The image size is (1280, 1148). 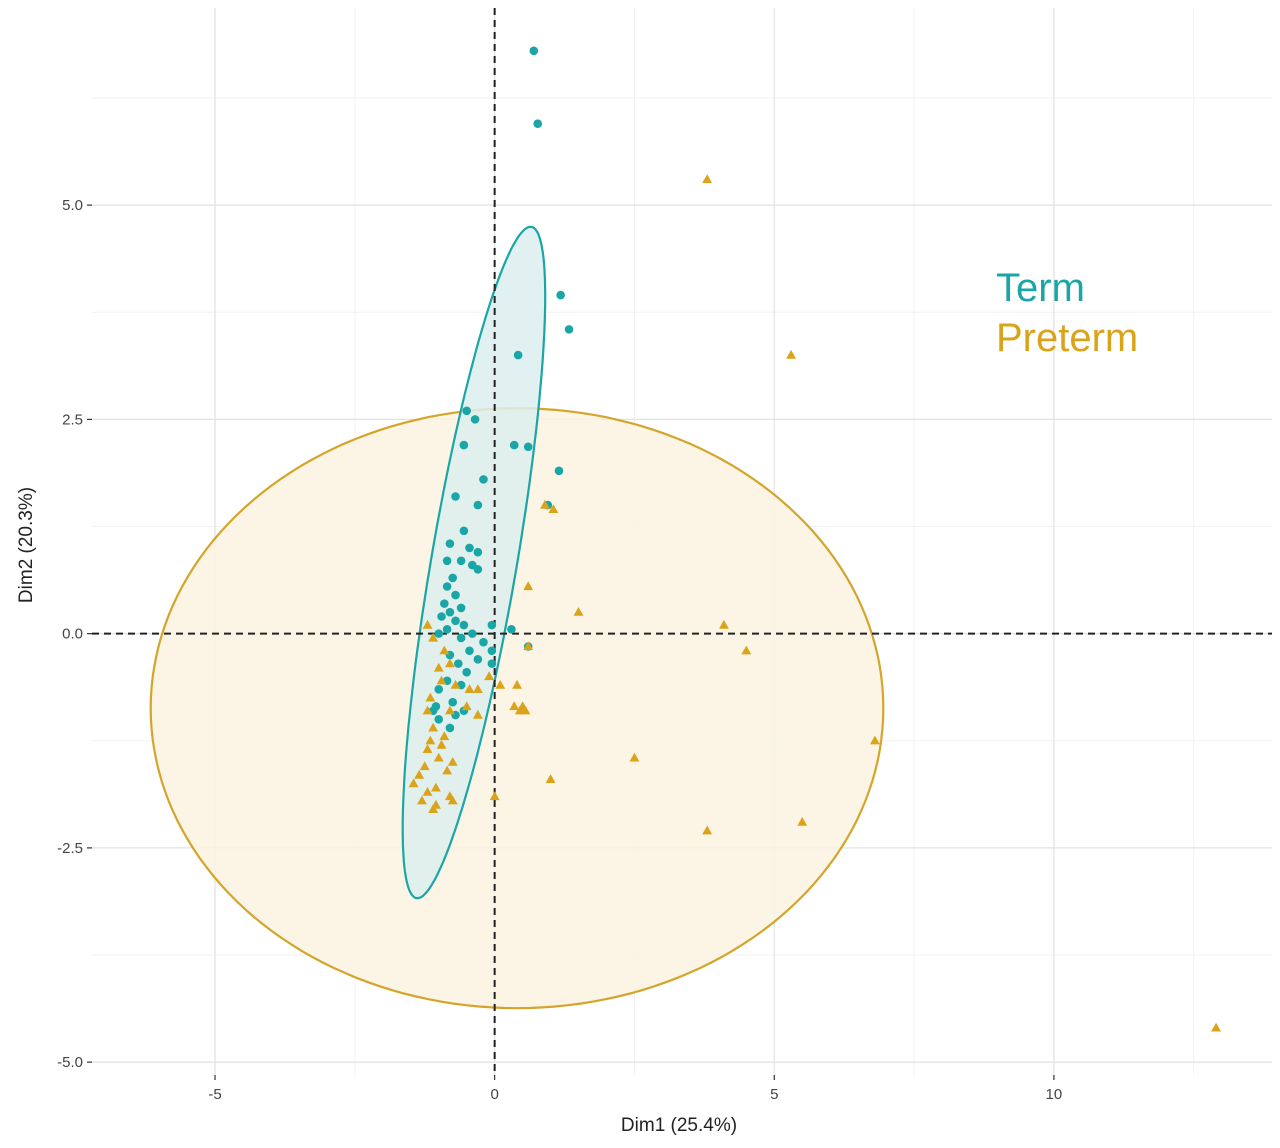 What do you see at coordinates (1040, 288) in the screenshot?
I see `legend-term-label: Term` at bounding box center [1040, 288].